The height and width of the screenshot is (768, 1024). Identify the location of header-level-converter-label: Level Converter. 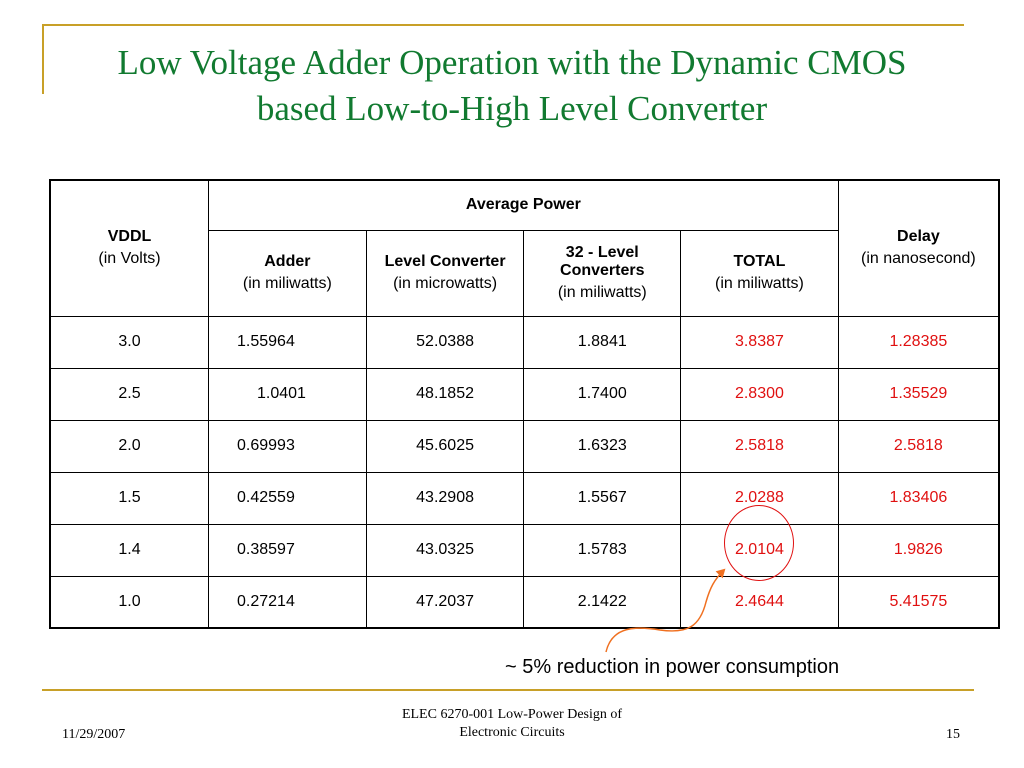
(445, 261).